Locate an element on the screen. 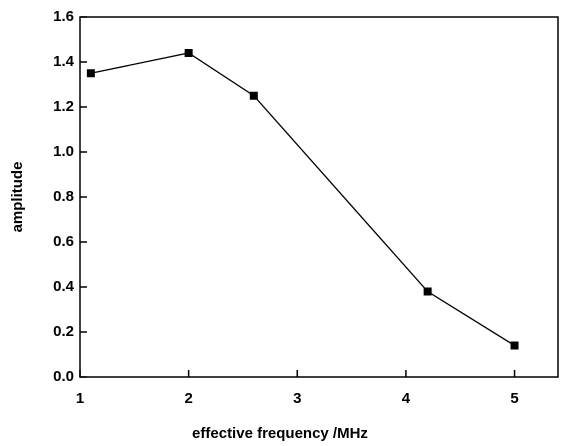 The width and height of the screenshot is (561, 446). y-tick-label: 1.4 is located at coordinates (64, 61).